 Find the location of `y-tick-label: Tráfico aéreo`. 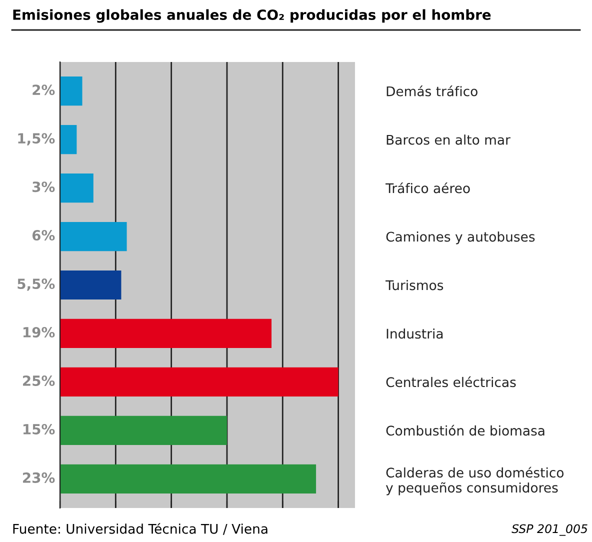

y-tick-label: Tráfico aéreo is located at coordinates (428, 188).